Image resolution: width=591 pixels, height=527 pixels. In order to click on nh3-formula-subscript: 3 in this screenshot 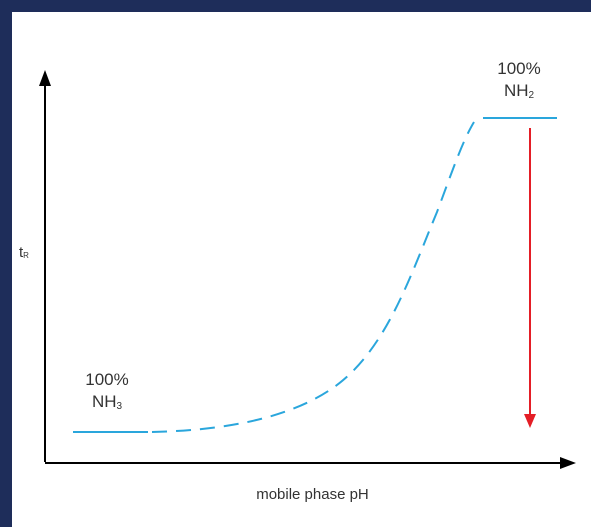, I will do `click(119, 406)`.